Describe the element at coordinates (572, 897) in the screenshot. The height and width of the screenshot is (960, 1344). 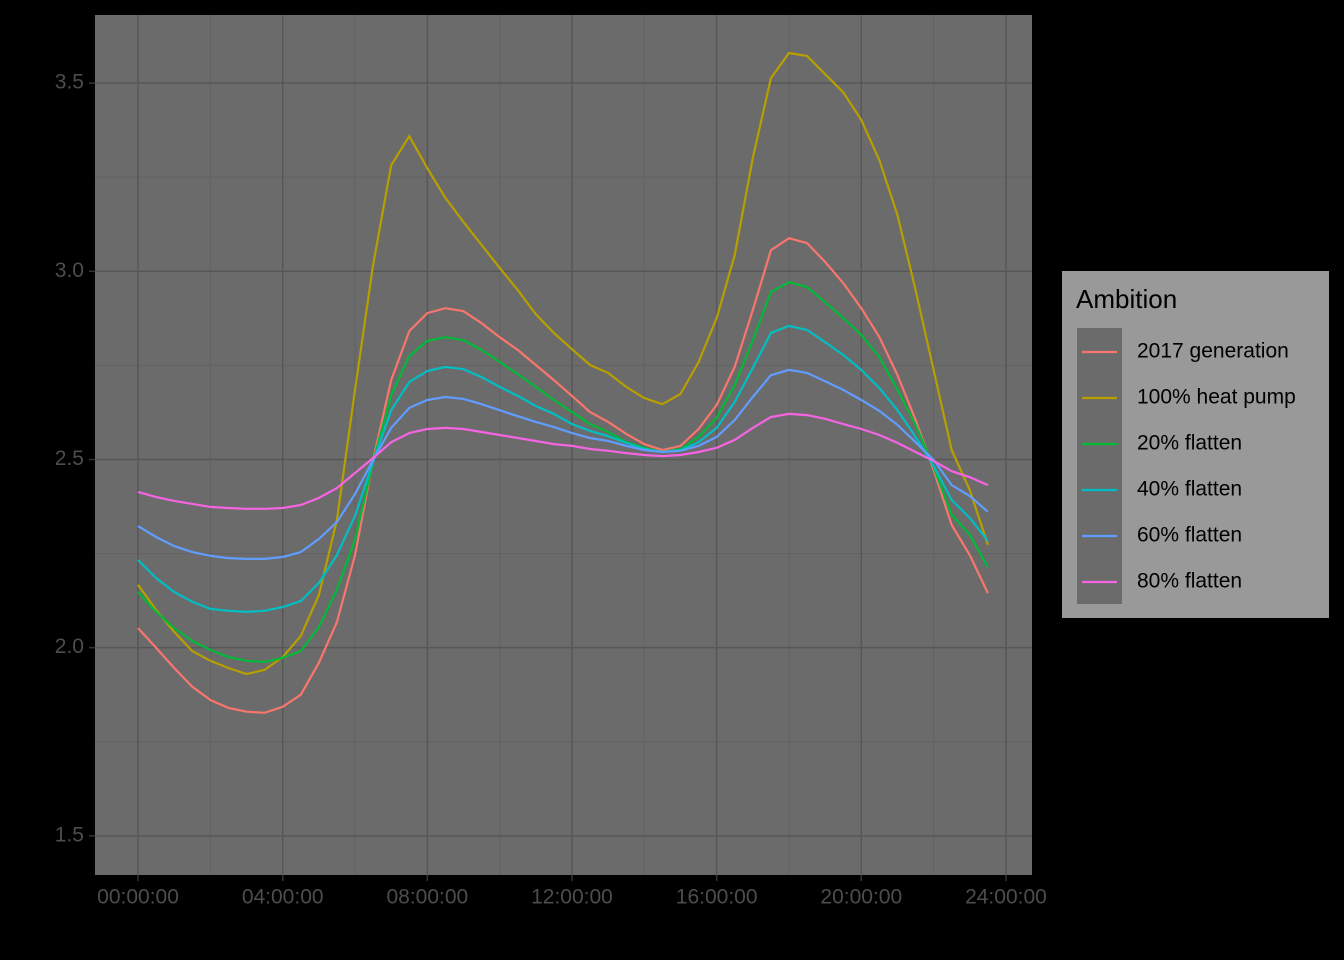
I see `x-tick-label: 12:00:00` at that location.